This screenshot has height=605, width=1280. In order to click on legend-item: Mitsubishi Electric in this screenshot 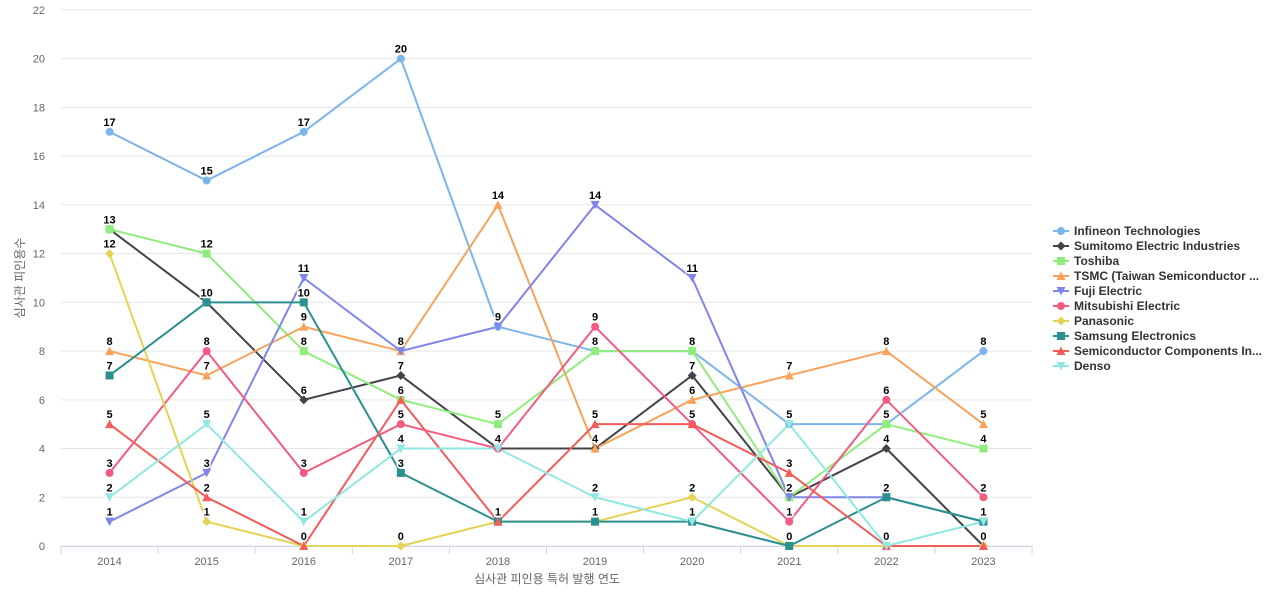, I will do `click(1116, 306)`.